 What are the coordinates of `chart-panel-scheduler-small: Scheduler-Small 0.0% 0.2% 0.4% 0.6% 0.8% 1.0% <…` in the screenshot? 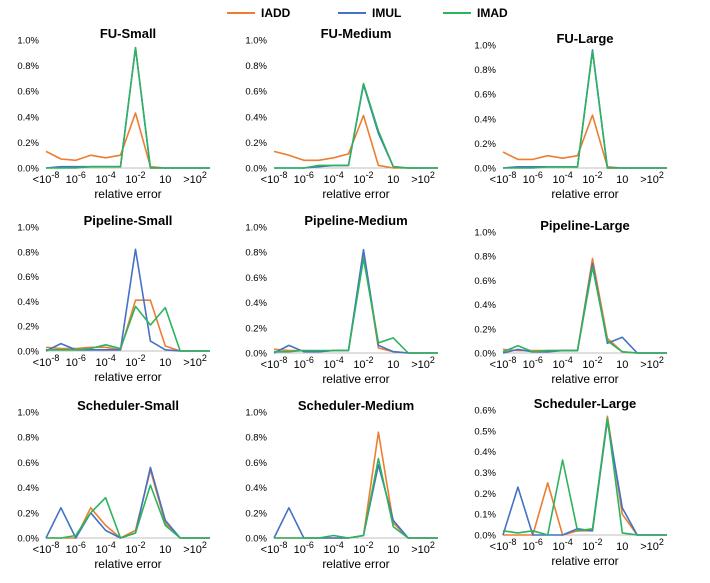 It's located at (113, 484).